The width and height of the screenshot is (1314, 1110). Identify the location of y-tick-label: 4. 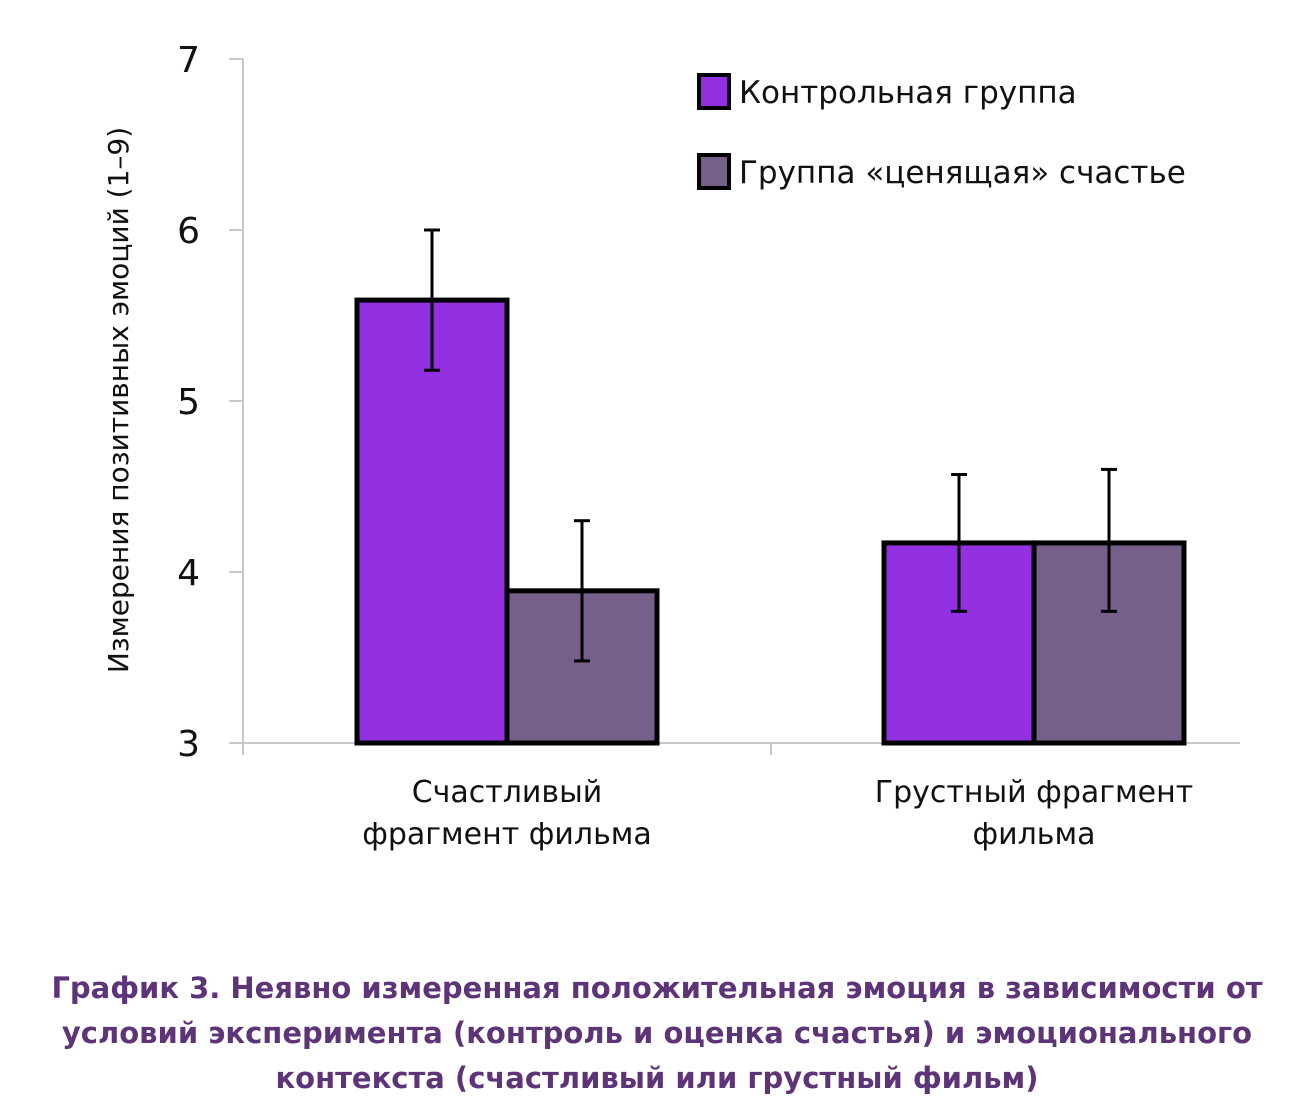
(188, 573).